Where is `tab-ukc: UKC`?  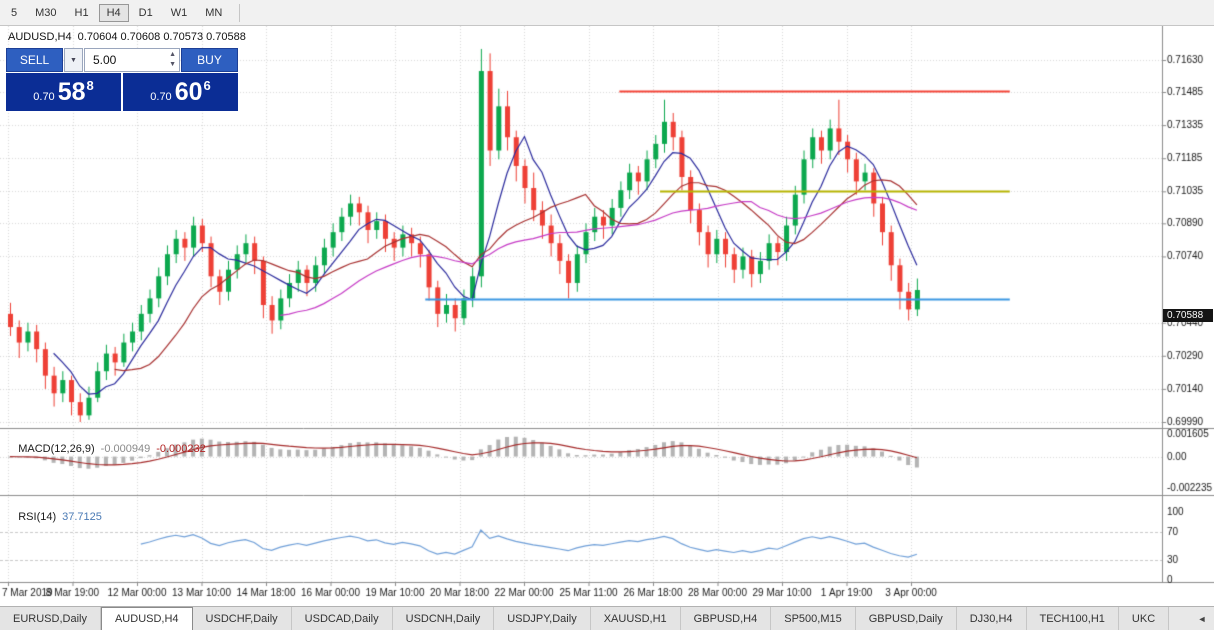
tab-ukc: UKC is located at coordinates (1144, 618).